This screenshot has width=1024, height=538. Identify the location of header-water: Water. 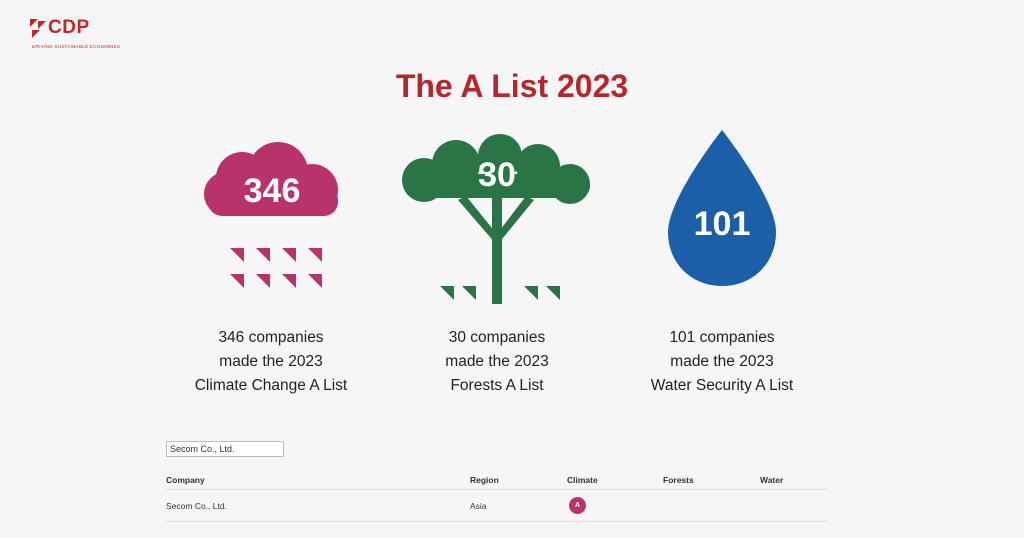
(772, 480).